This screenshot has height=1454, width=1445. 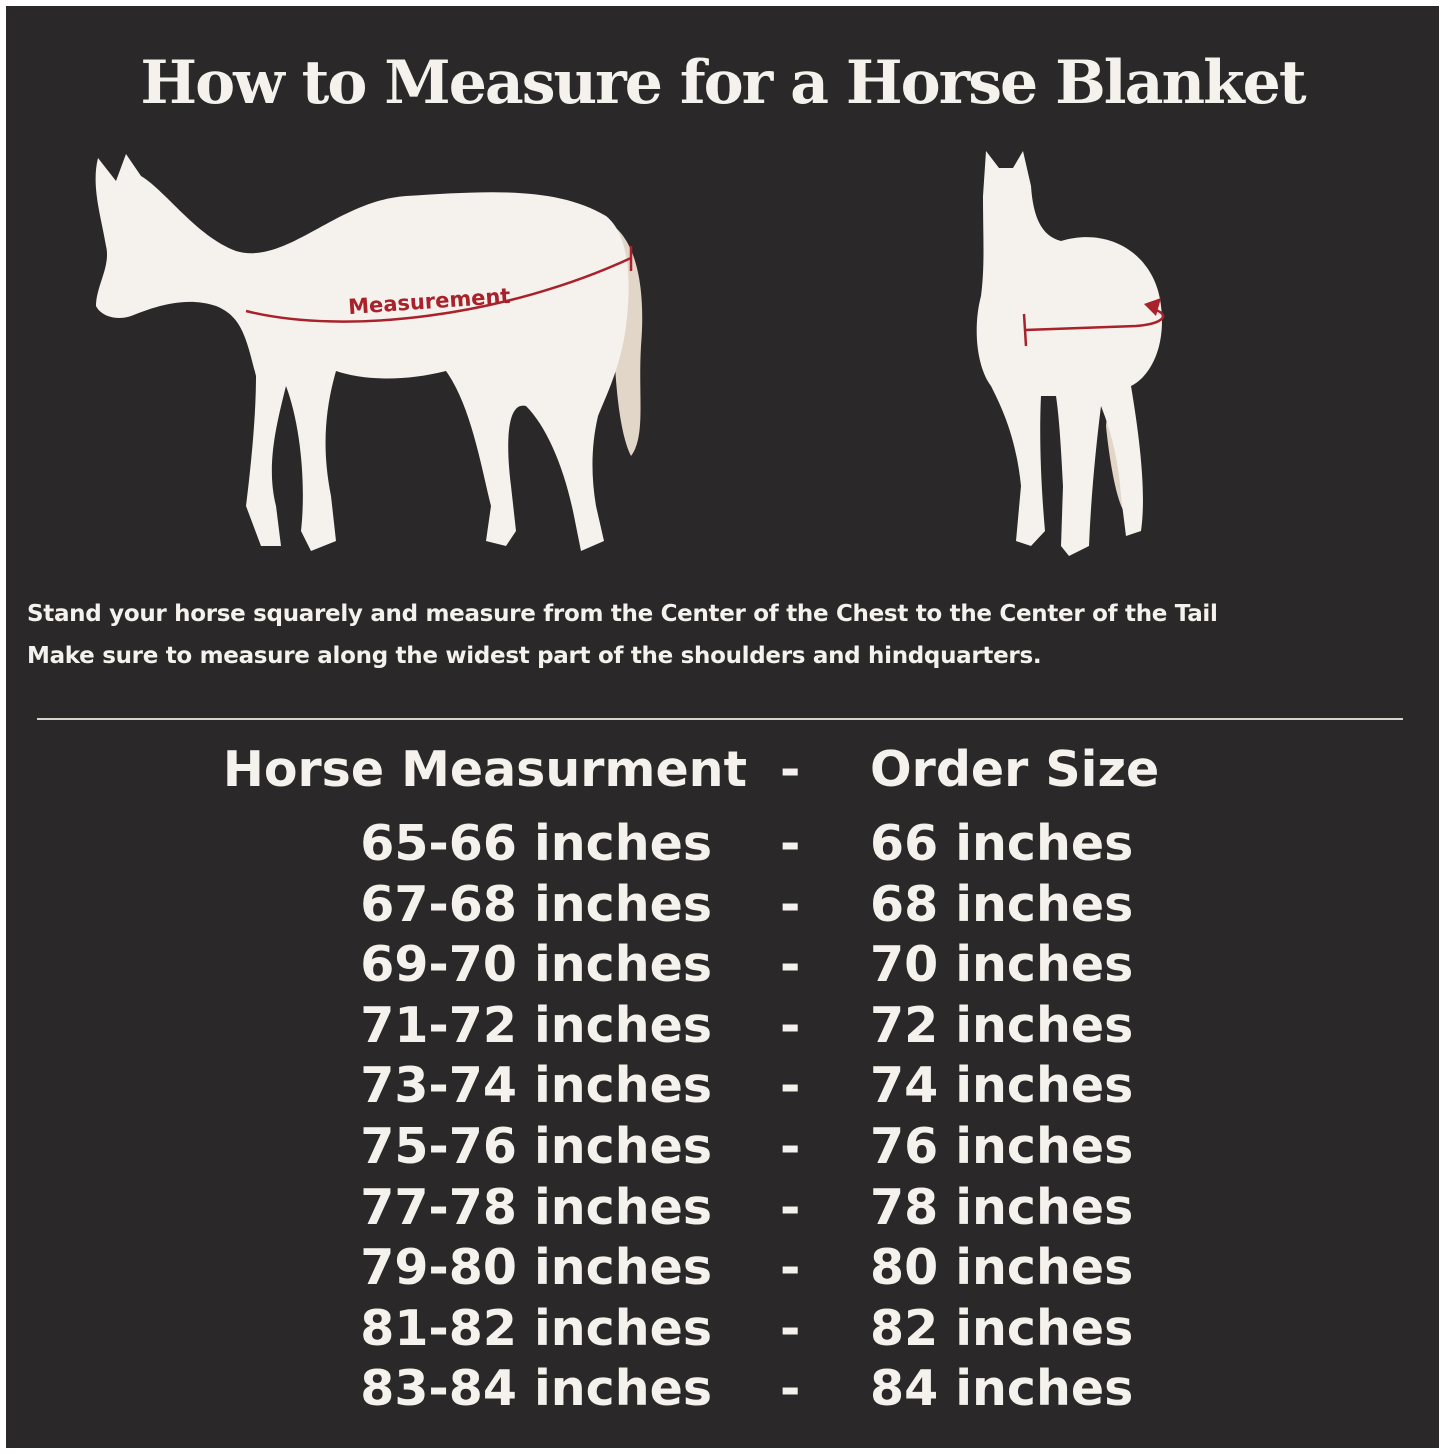 I want to click on table-row: 75-76 inches - 76 inches, so click(x=722, y=1147).